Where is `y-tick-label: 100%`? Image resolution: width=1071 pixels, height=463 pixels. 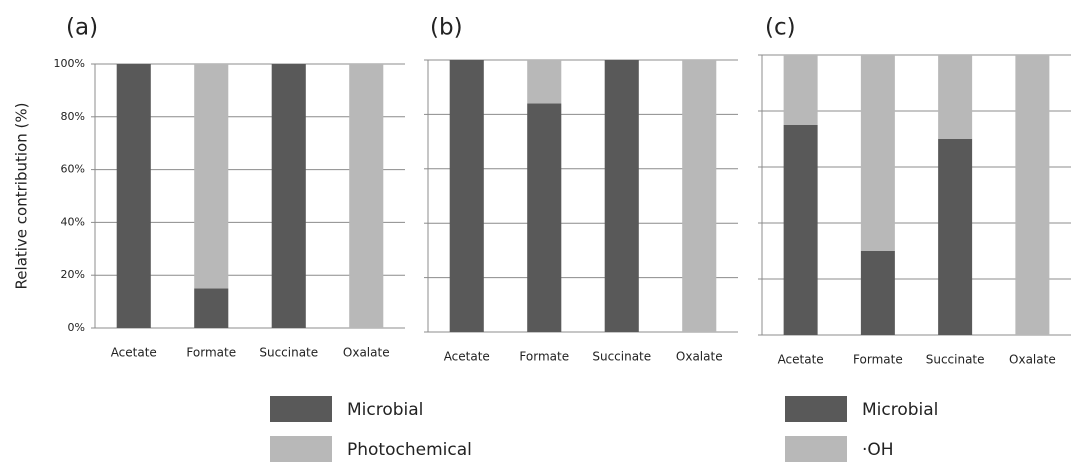 y-tick-label: 100% is located at coordinates (69, 63).